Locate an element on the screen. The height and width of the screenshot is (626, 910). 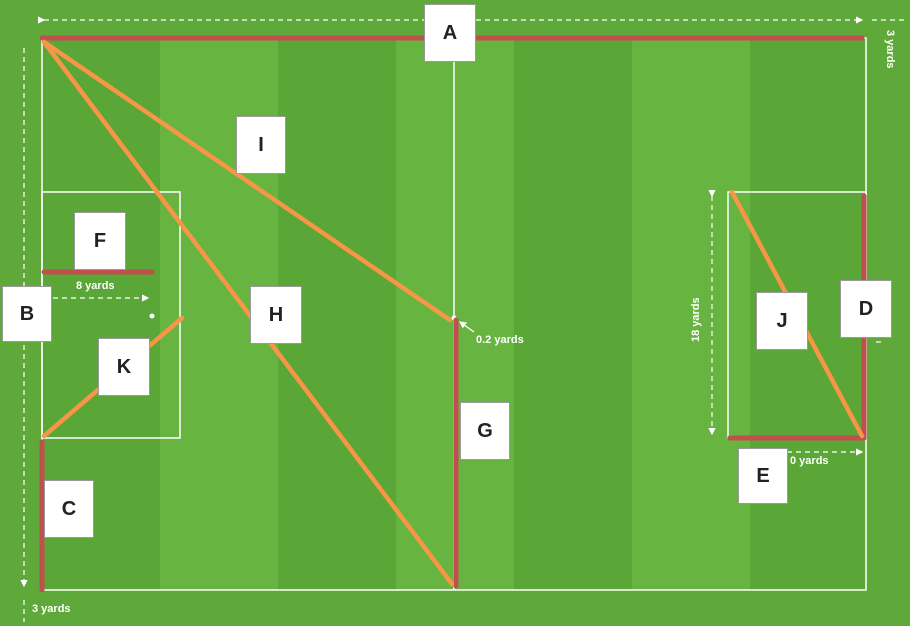
note-8-yards: 8 yards is located at coordinates (95, 286).